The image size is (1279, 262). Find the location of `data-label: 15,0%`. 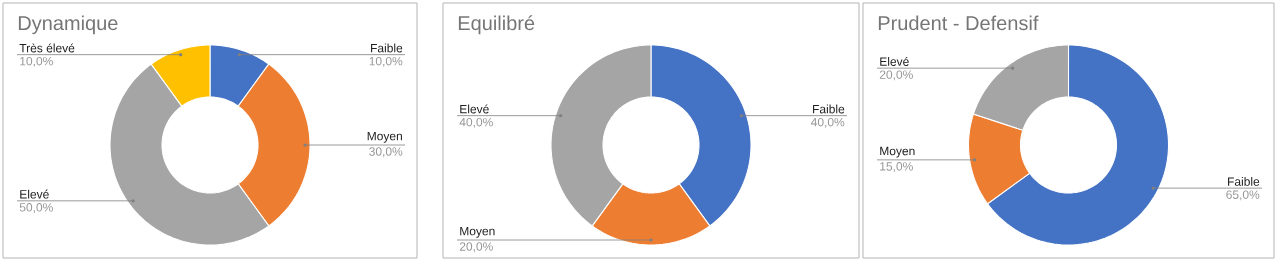

data-label: 15,0% is located at coordinates (896, 167).